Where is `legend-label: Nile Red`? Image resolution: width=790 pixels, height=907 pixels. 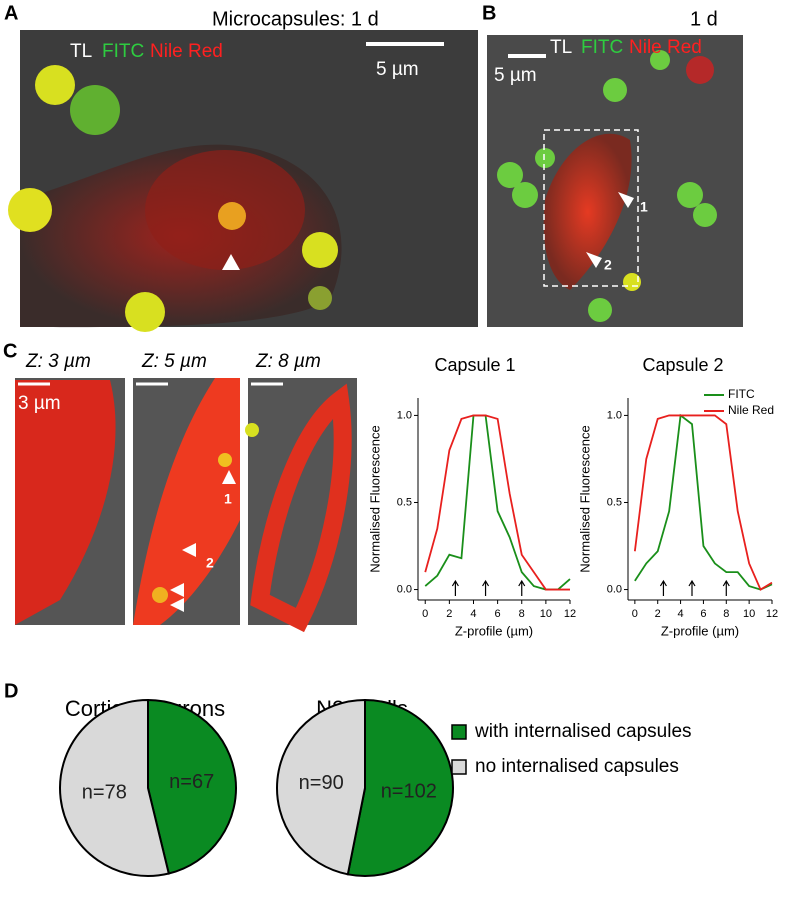
legend-label: Nile Red is located at coordinates (751, 410).